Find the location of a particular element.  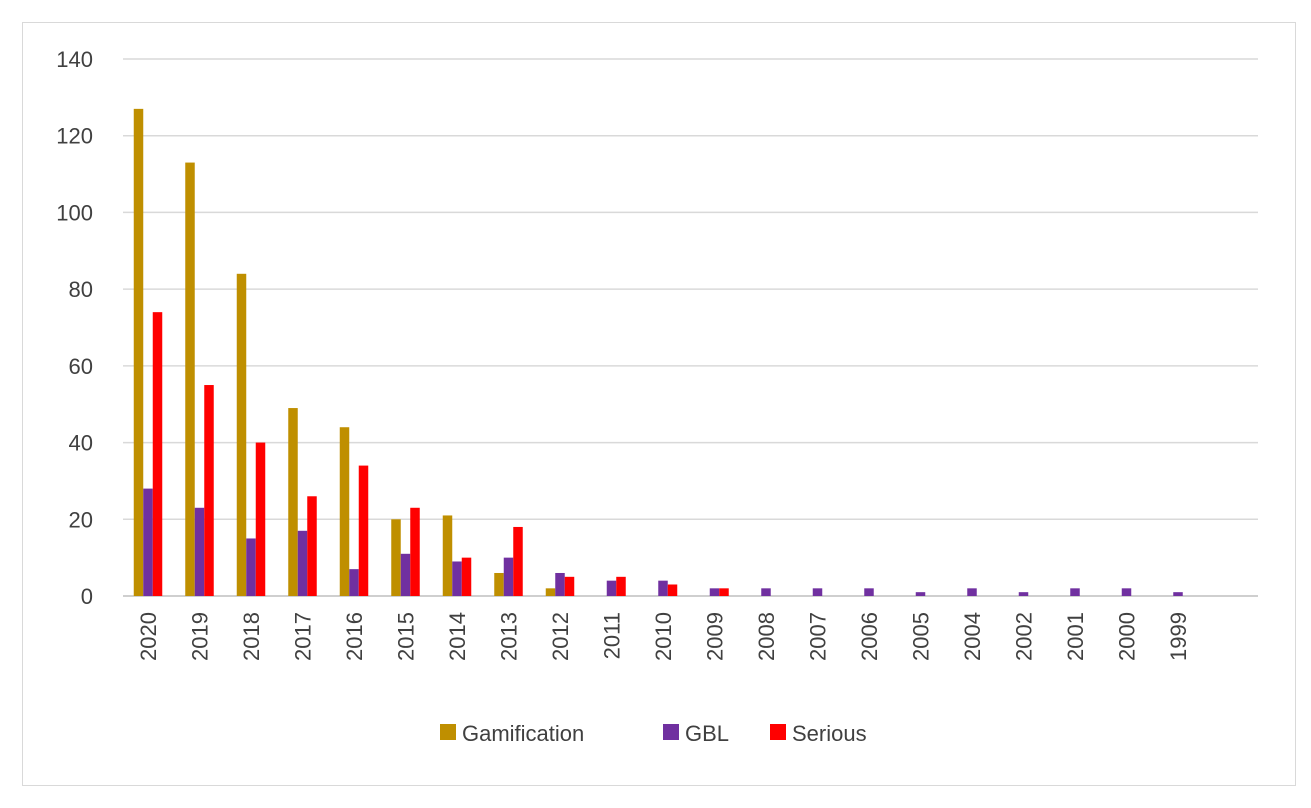

x-tick-label: 2014 is located at coordinates (457, 636).